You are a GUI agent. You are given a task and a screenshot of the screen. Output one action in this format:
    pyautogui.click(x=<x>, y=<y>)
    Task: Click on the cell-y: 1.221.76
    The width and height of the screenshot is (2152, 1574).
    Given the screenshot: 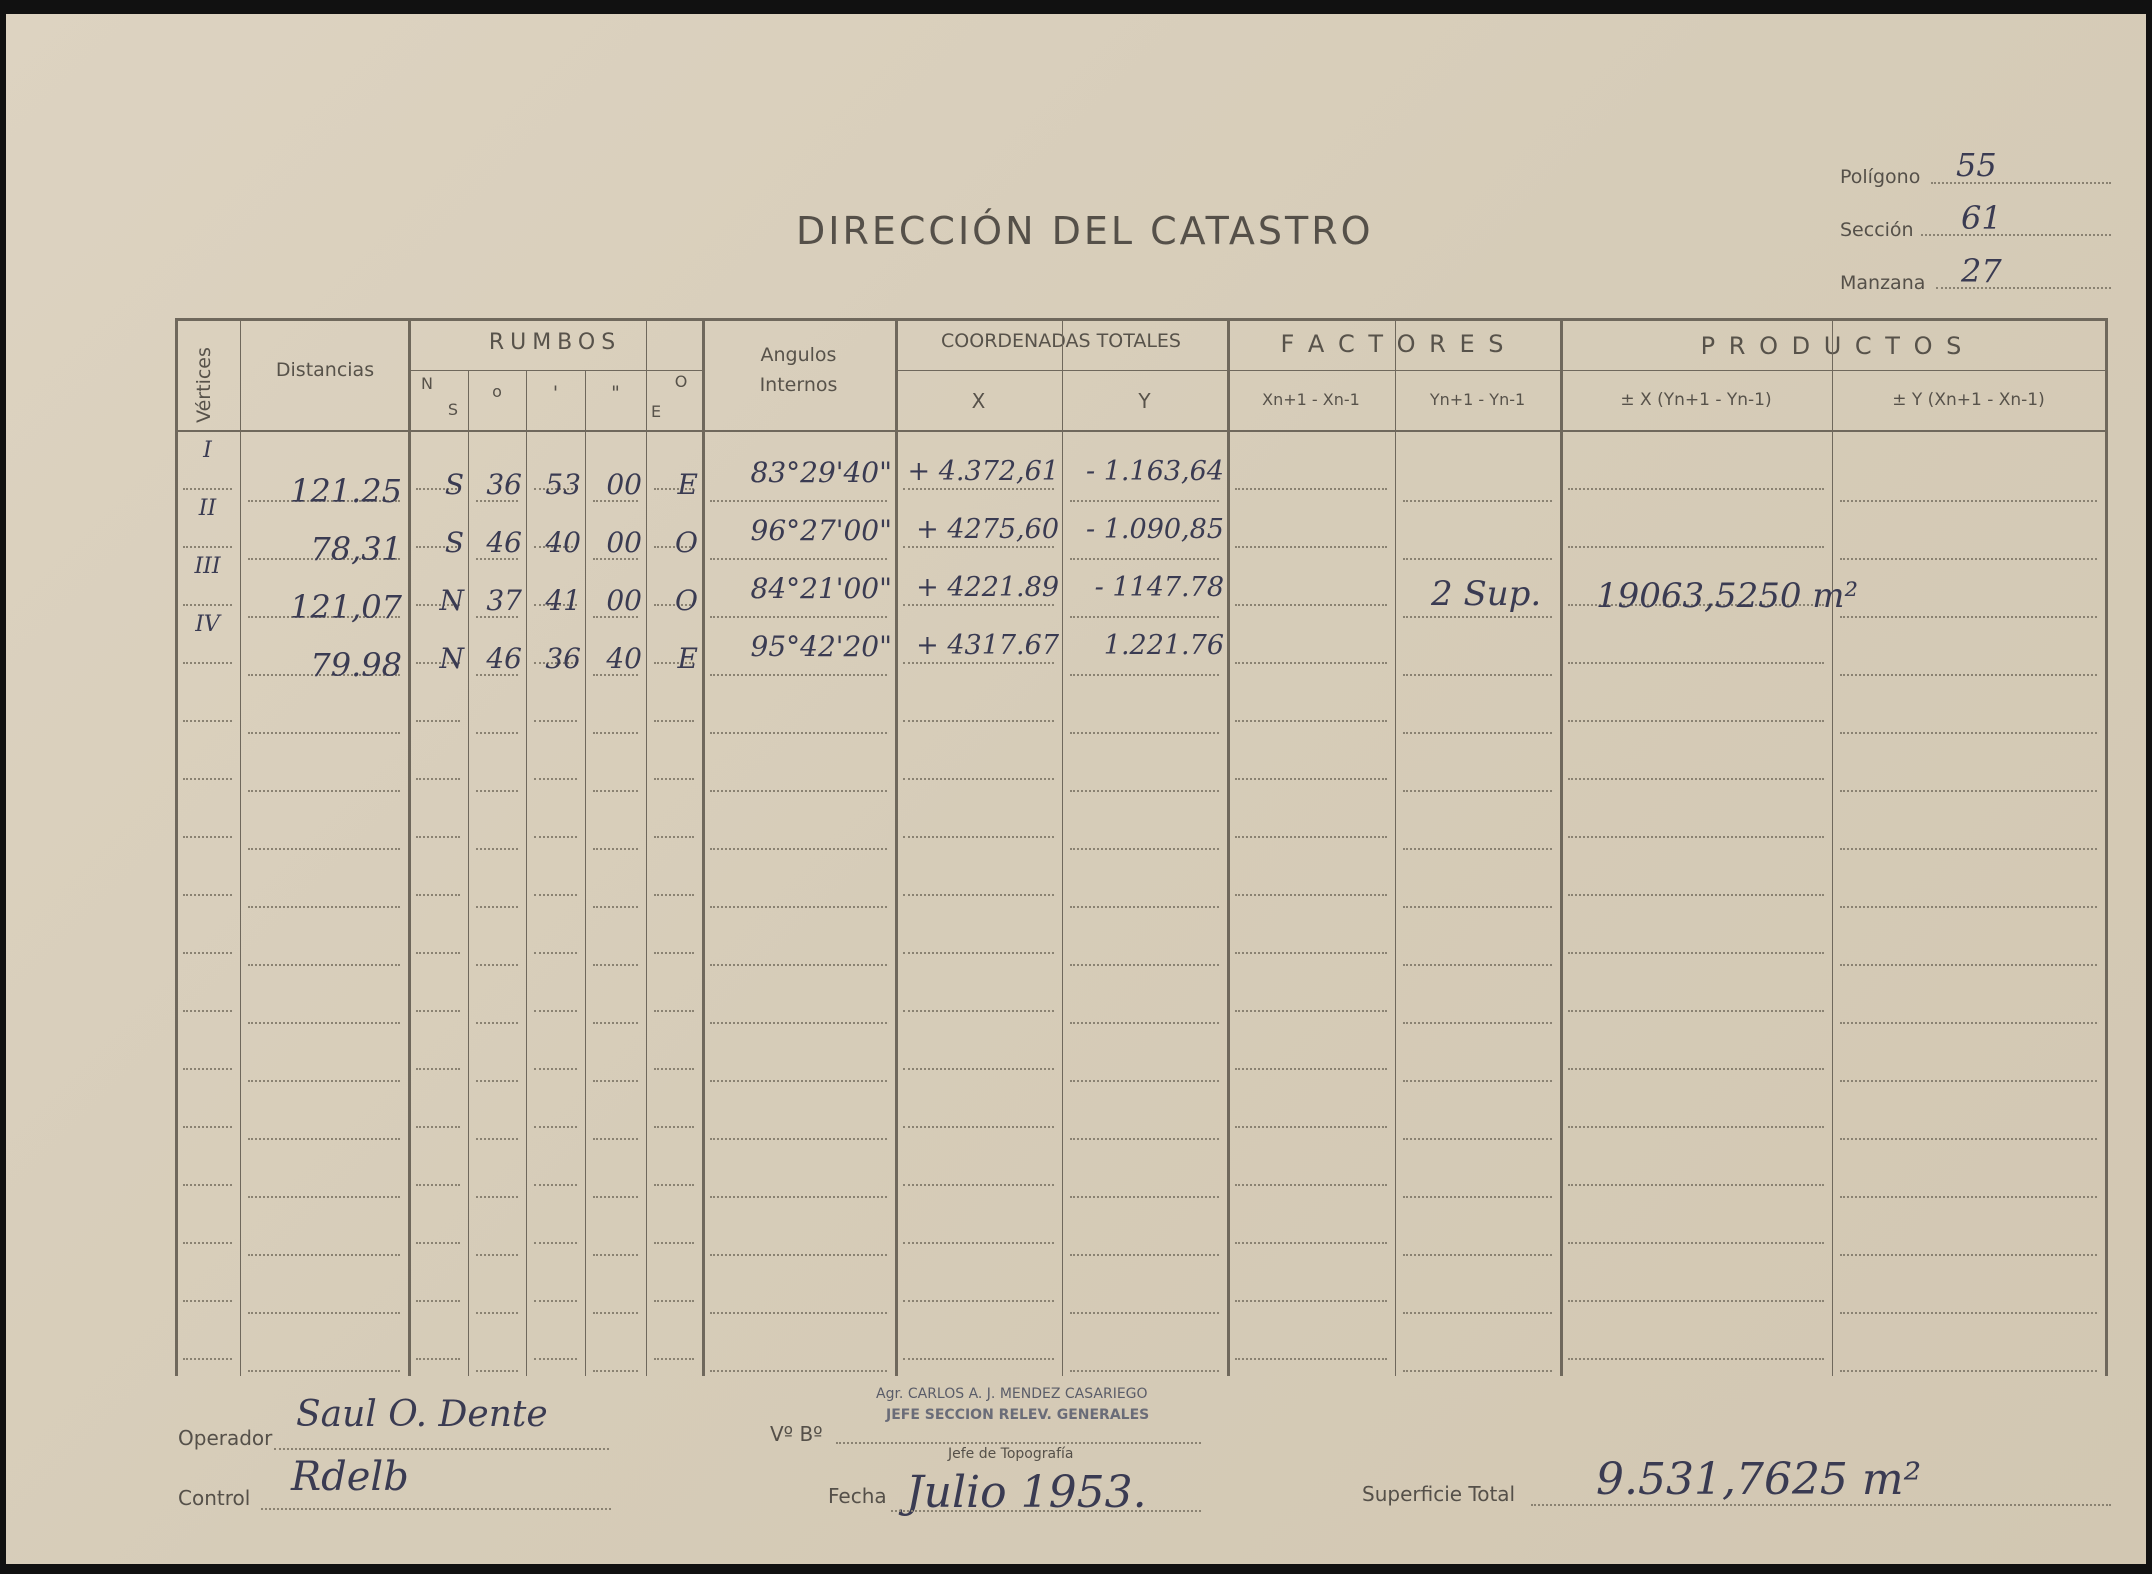 What is the action you would take?
    pyautogui.click(x=1163, y=645)
    